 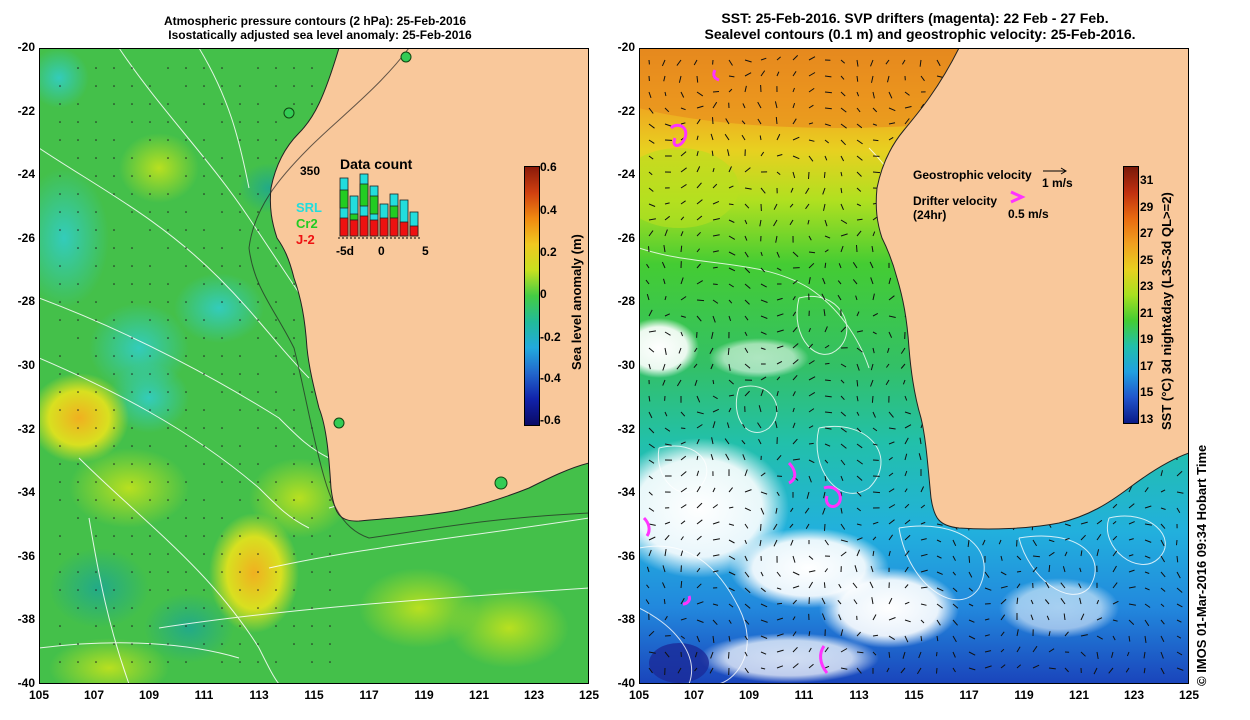 What do you see at coordinates (1024, 695) in the screenshot?
I see `right-x-tick: 119` at bounding box center [1024, 695].